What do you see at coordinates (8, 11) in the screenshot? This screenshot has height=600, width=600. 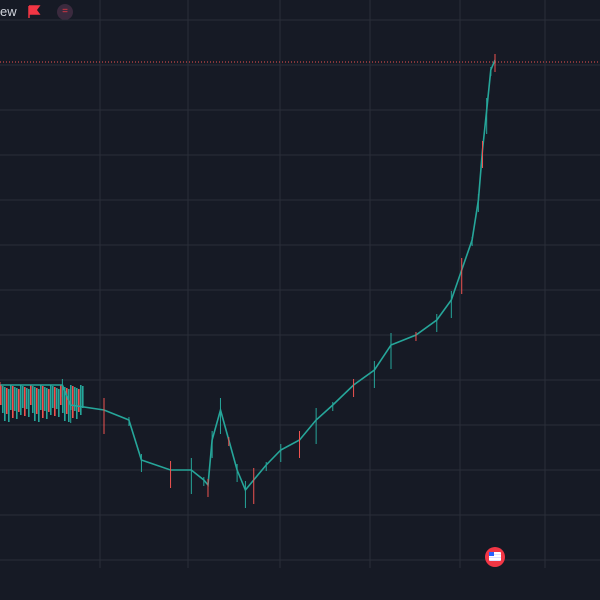 I see `symbol-title: ew` at bounding box center [8, 11].